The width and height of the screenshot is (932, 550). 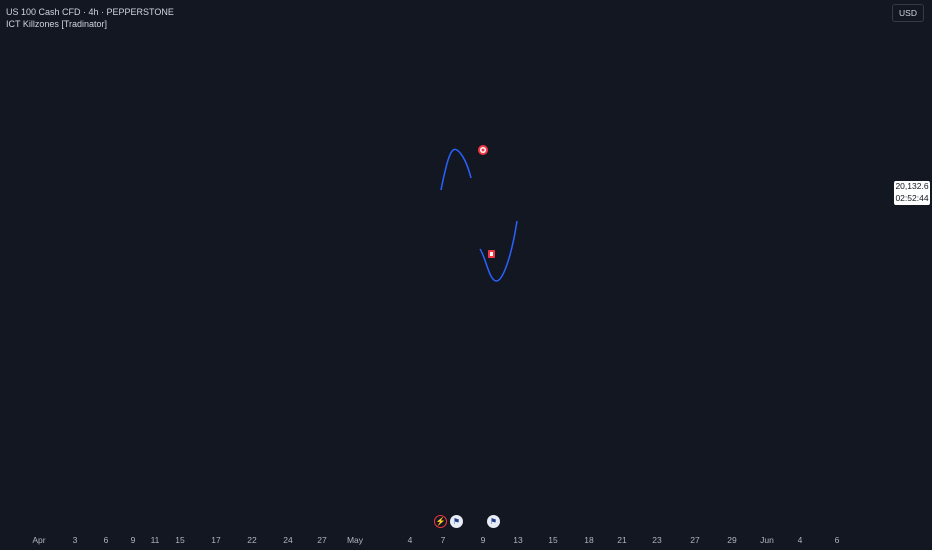 What do you see at coordinates (440, 521) in the screenshot?
I see `lightning-icon: ⚡` at bounding box center [440, 521].